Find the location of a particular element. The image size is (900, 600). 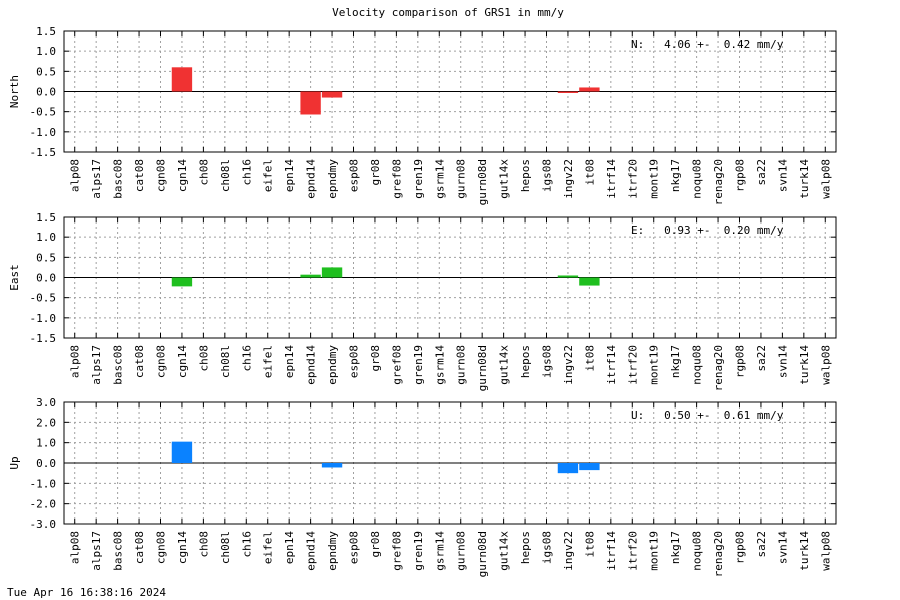

chart-title: Velocity comparison of GRS1 in mm/y is located at coordinates (448, 12).